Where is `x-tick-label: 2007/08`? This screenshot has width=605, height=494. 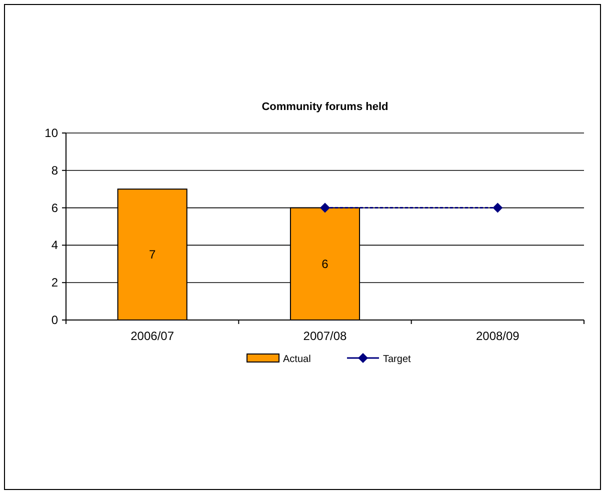 x-tick-label: 2007/08 is located at coordinates (325, 336).